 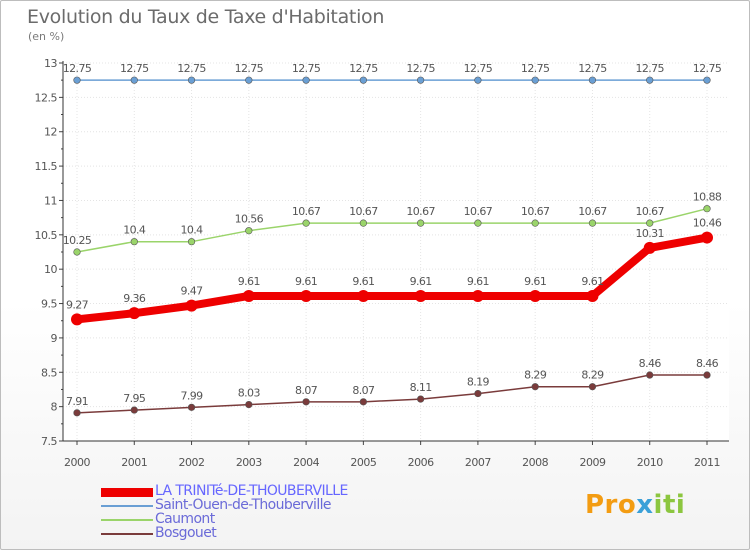 What do you see at coordinates (134, 298) in the screenshot?
I see `data-label: 9.36` at bounding box center [134, 298].